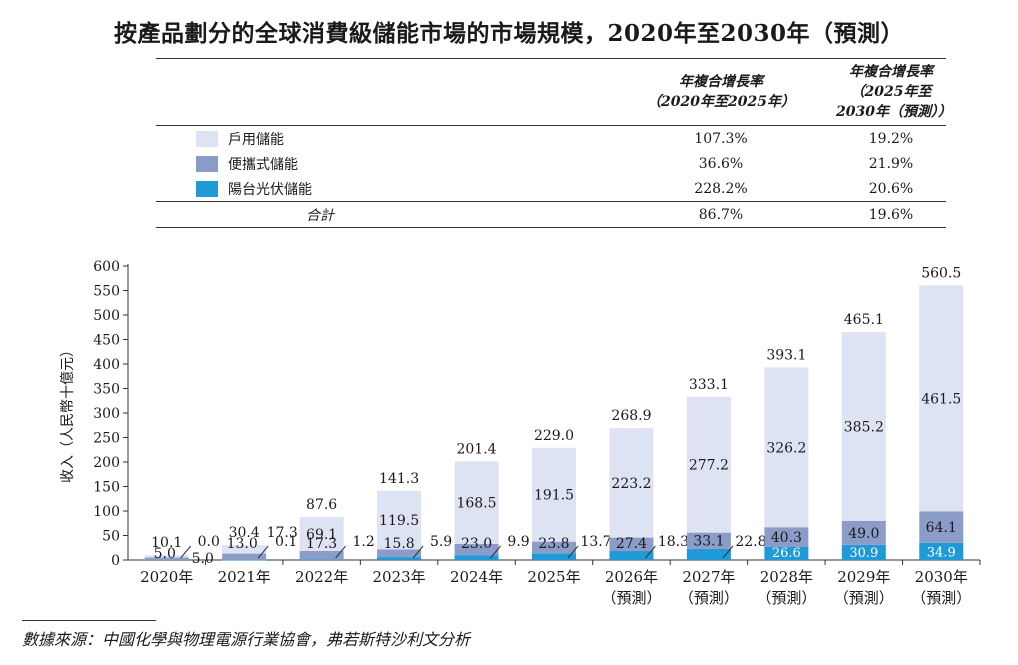  What do you see at coordinates (263, 164) in the screenshot?
I see `row-label: 便攜式儲能` at bounding box center [263, 164].